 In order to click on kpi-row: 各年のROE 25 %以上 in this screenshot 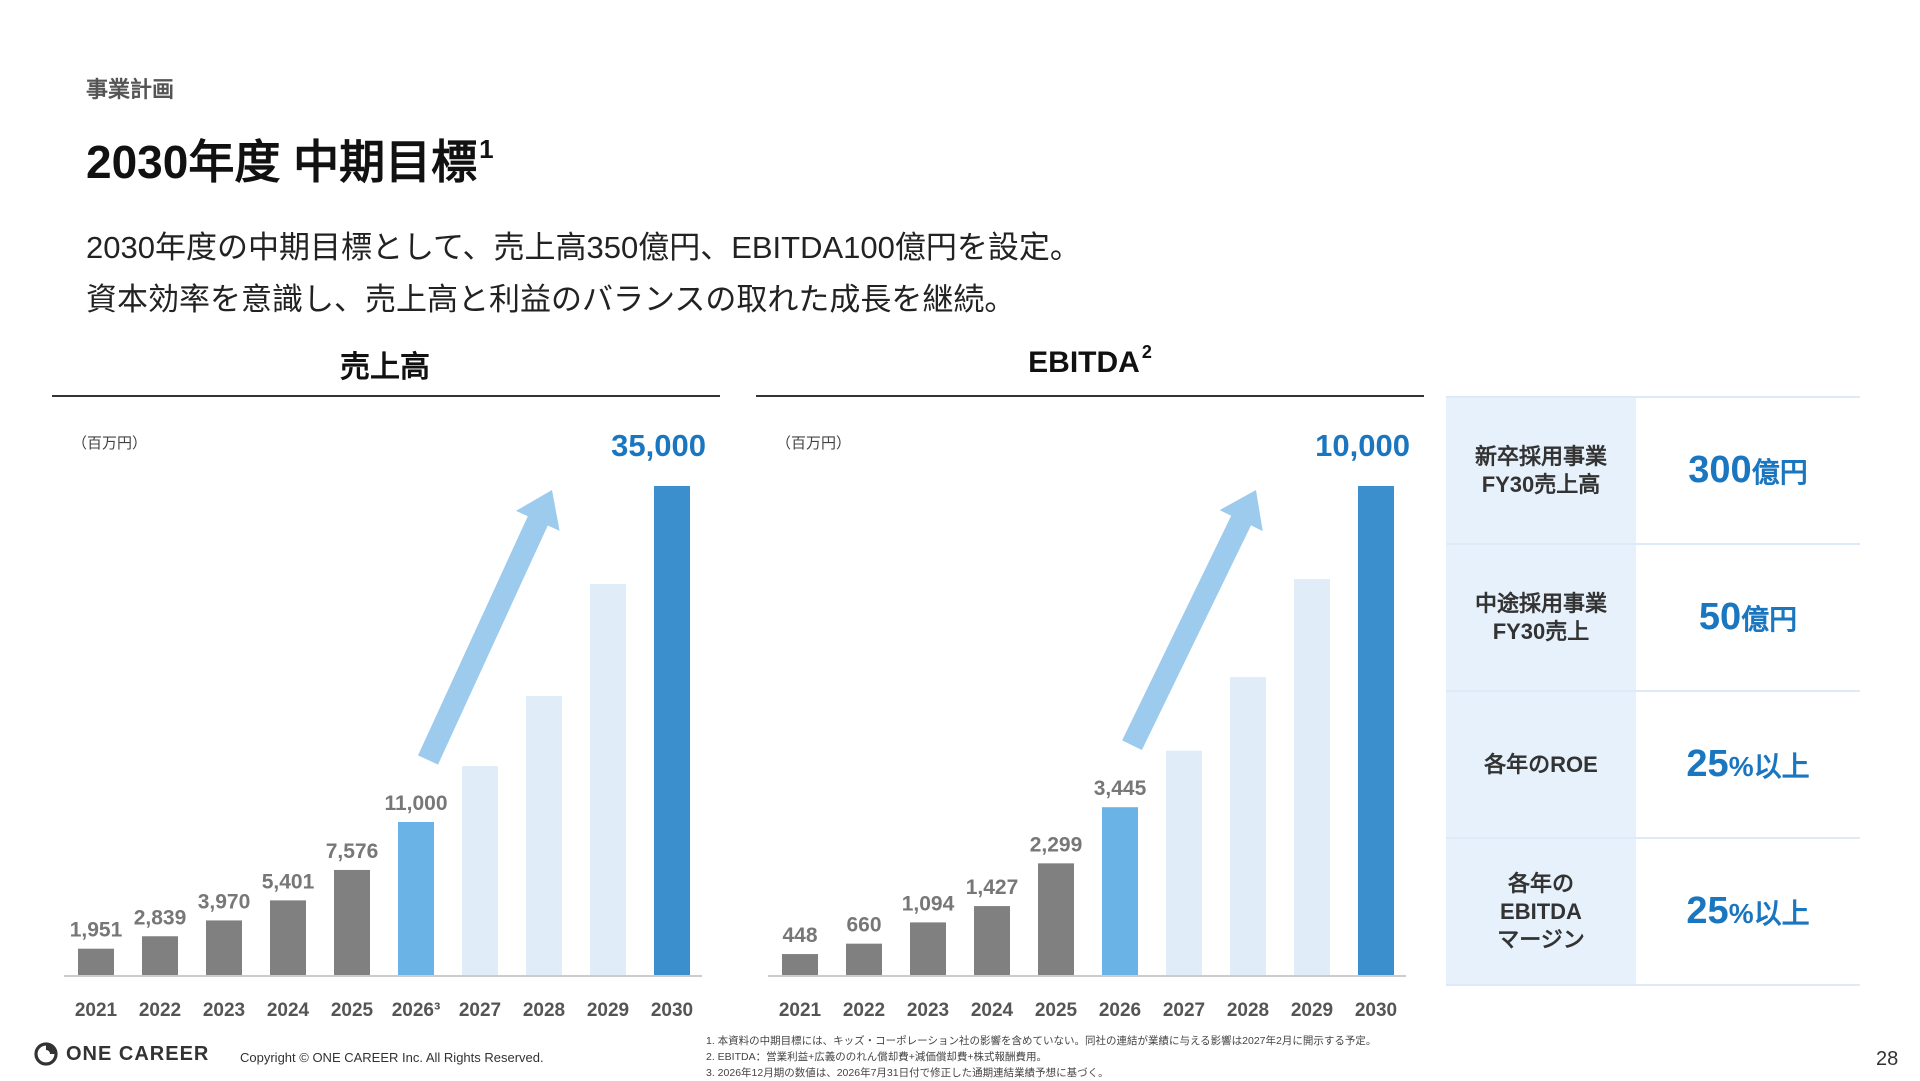, I will do `click(1653, 763)`.